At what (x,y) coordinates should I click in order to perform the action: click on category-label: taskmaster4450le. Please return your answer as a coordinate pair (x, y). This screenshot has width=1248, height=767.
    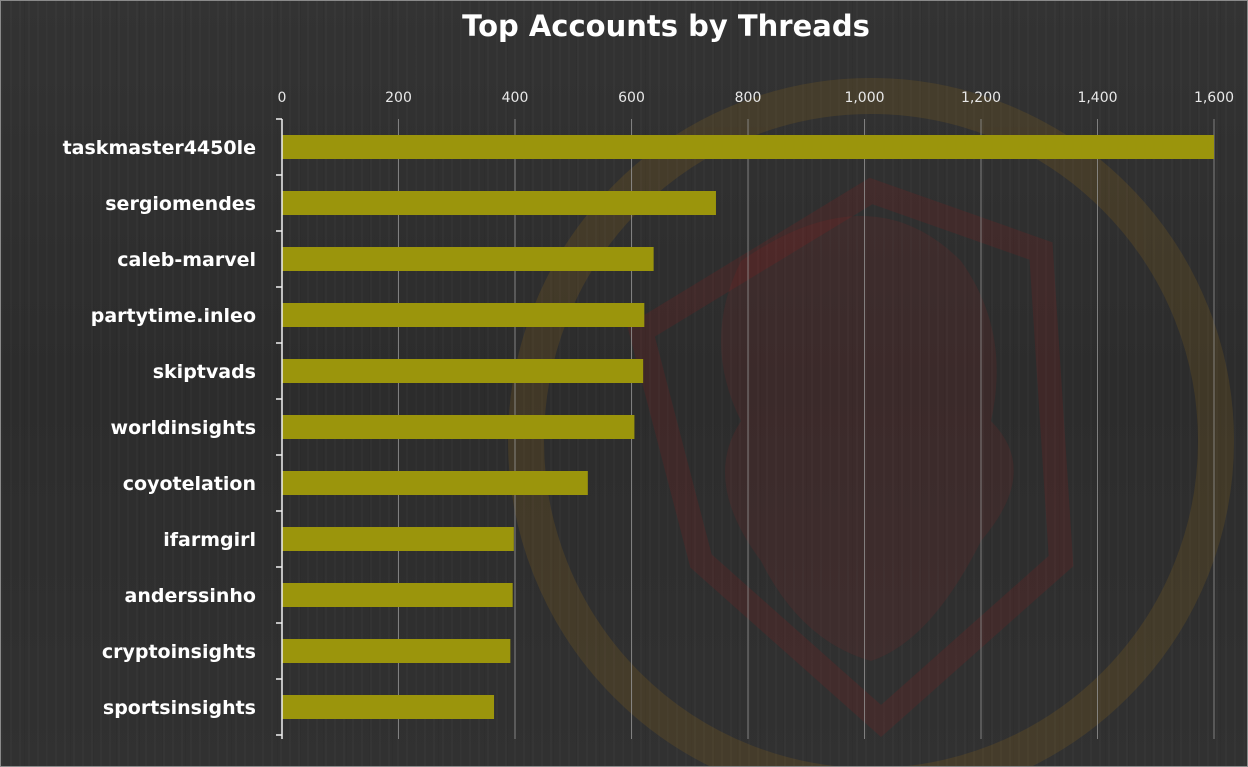
    Looking at the image, I should click on (159, 148).